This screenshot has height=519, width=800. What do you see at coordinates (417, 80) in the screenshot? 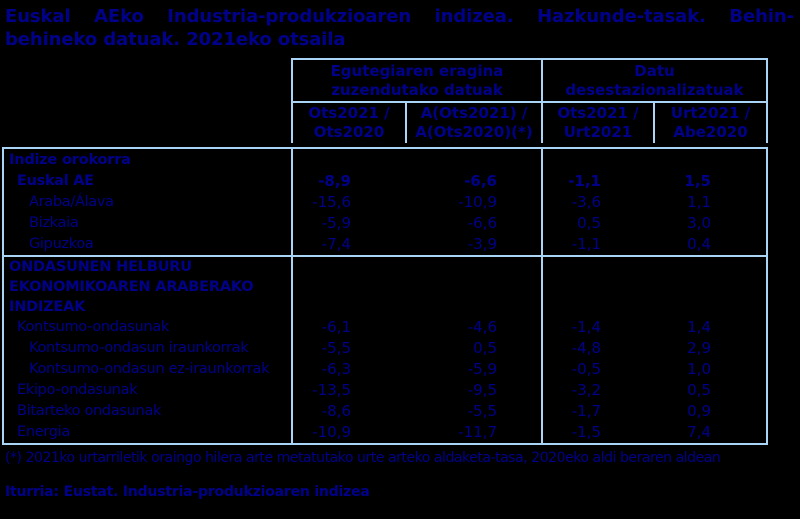
I see `group-header-calendar-adjusted: Egutegiaren eragina zuzendutako datuak` at bounding box center [417, 80].